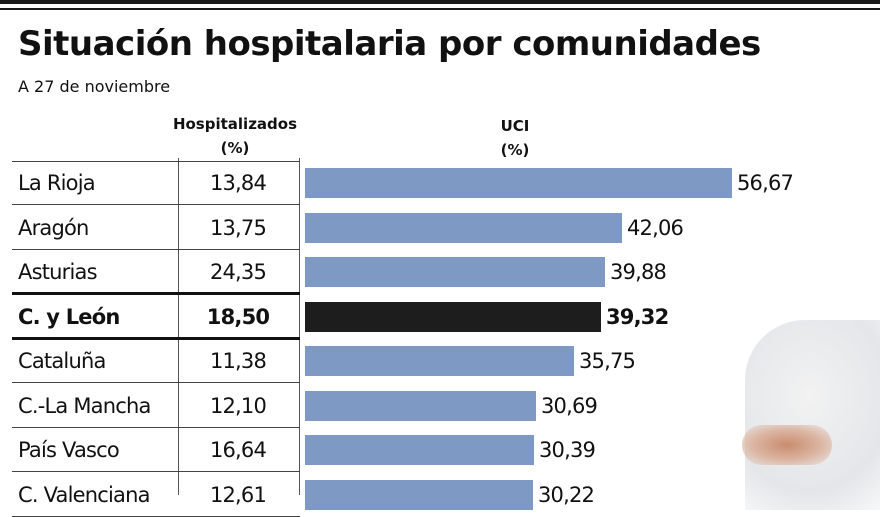  I want to click on table-row: País Vasco 16,64, so click(156, 450).